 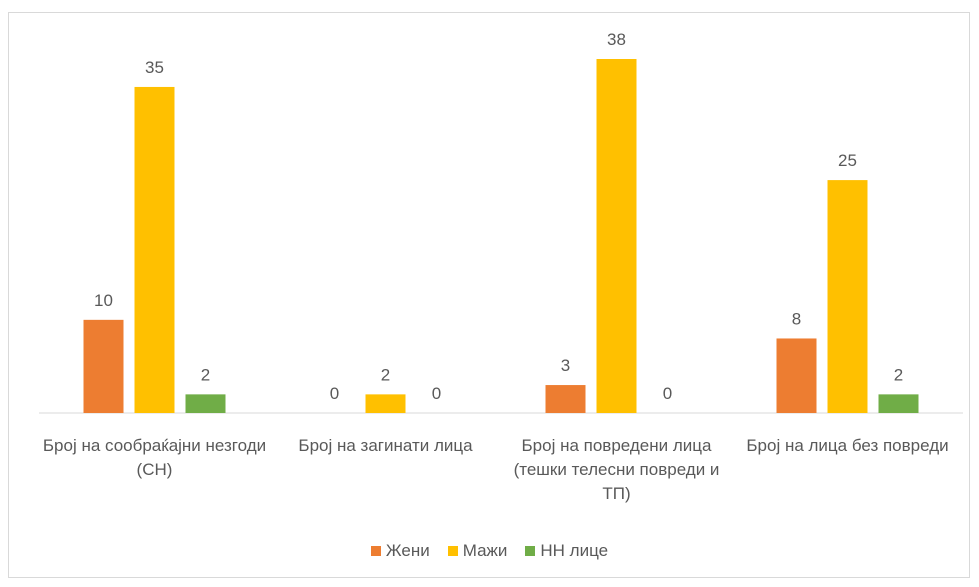 I want to click on x-tick-label: Број на лица без повреди, so click(x=847, y=445).